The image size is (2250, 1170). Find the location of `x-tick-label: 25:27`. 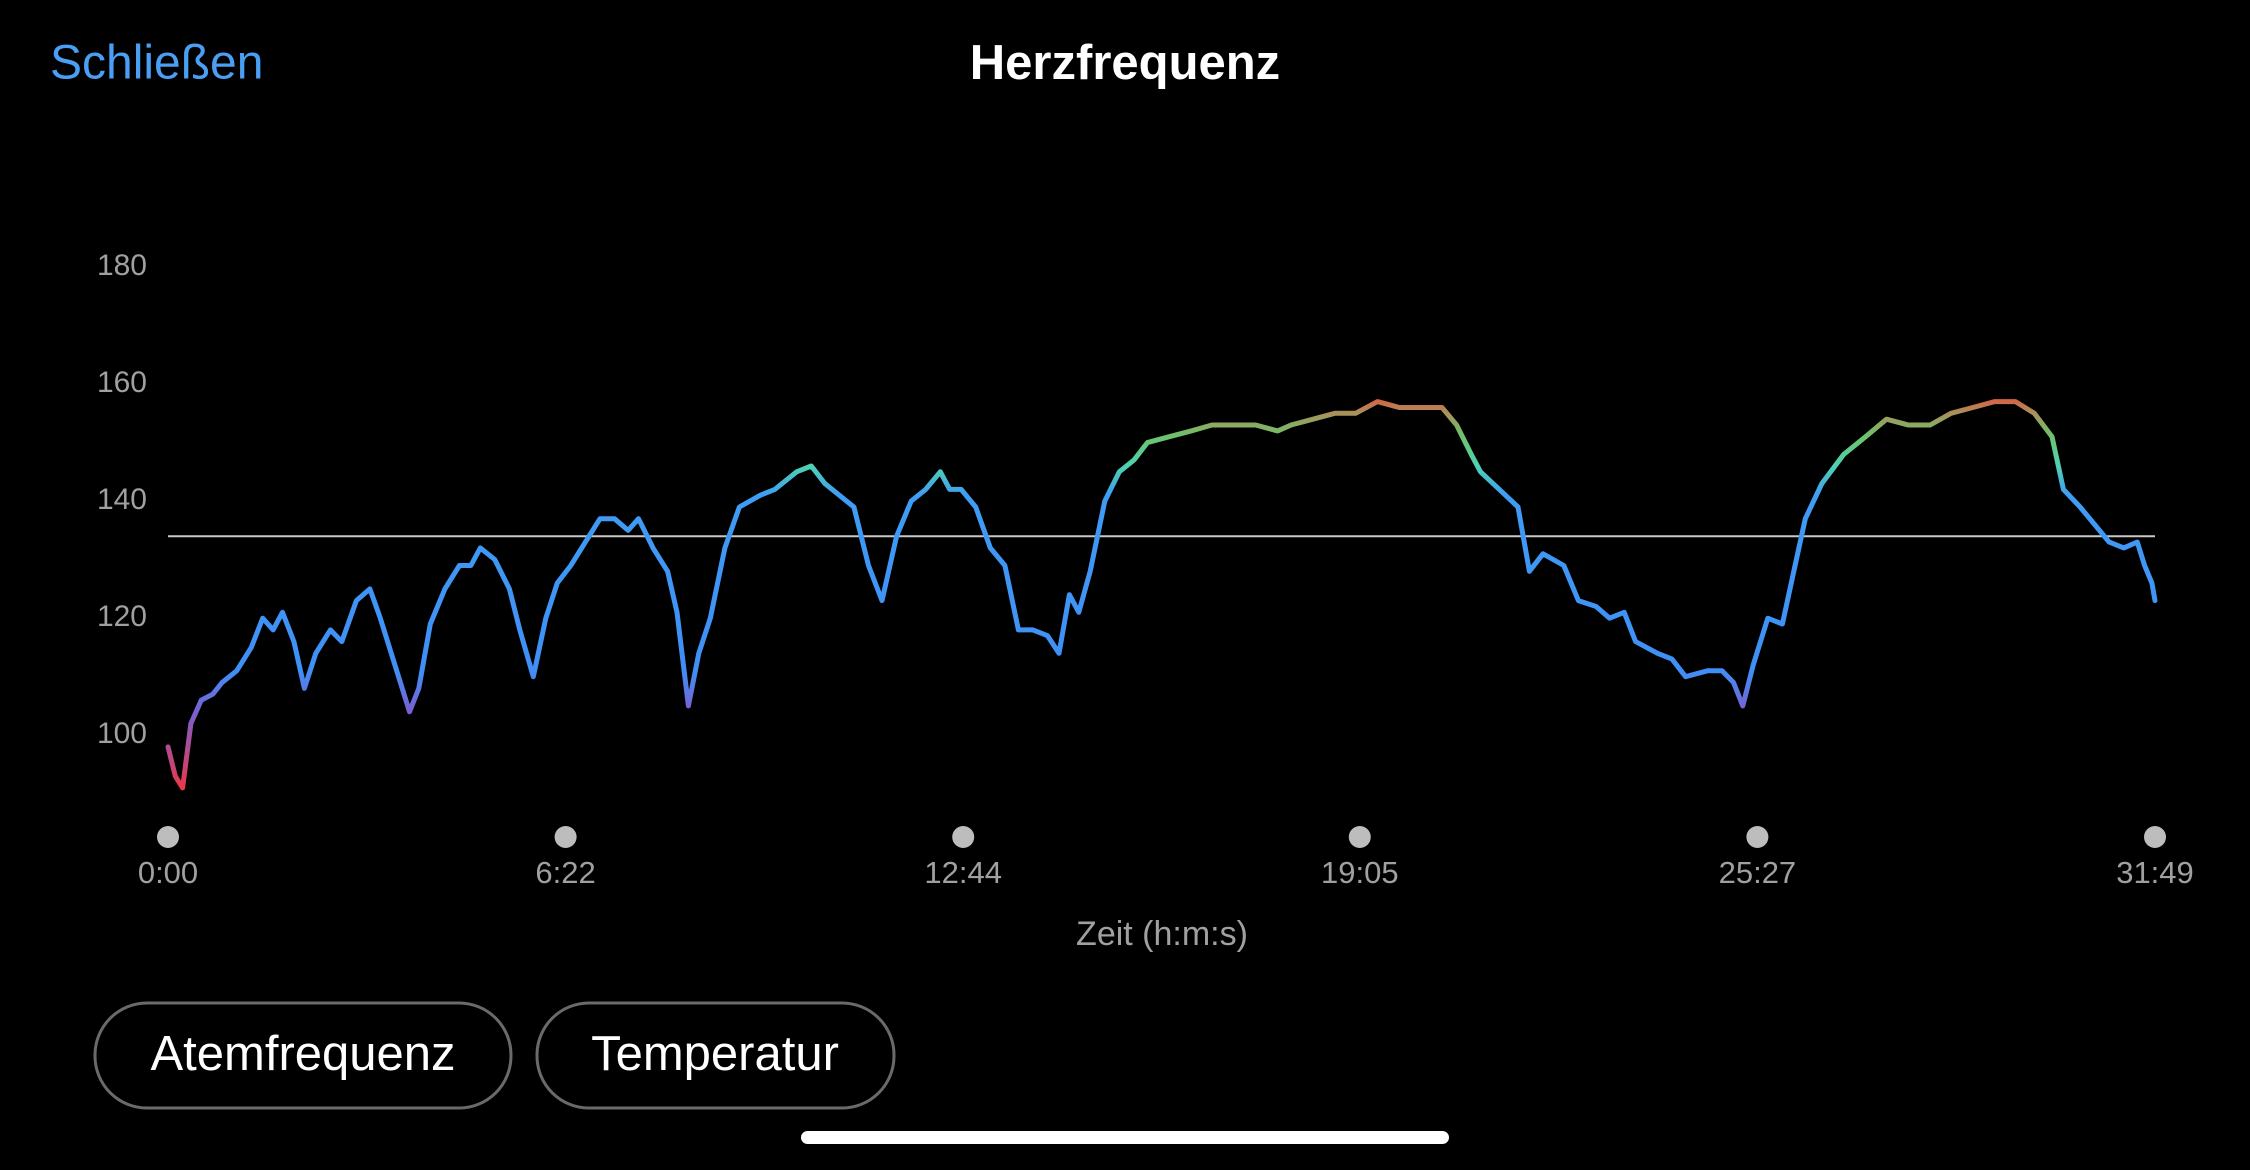

x-tick-label: 25:27 is located at coordinates (1758, 872).